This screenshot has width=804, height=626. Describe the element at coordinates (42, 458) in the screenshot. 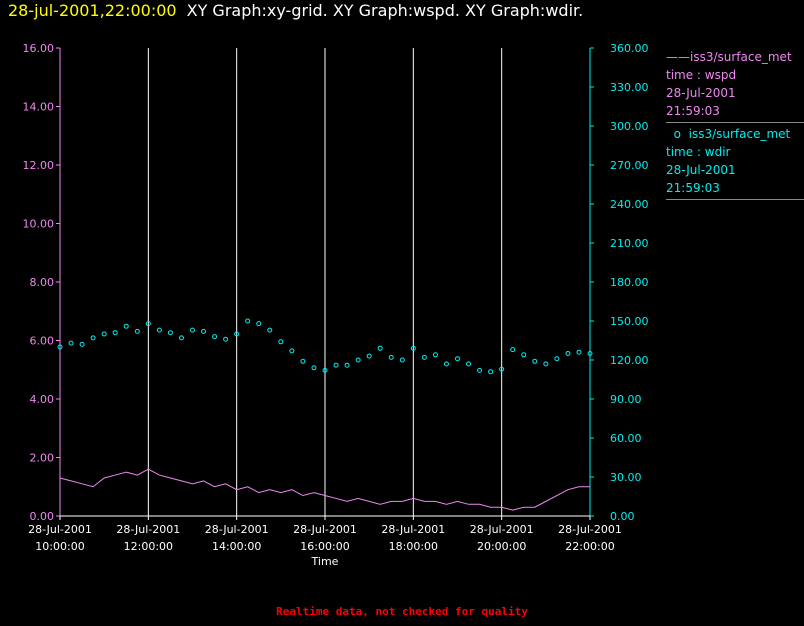

I see `y-left-tick-label: 2.00` at that location.